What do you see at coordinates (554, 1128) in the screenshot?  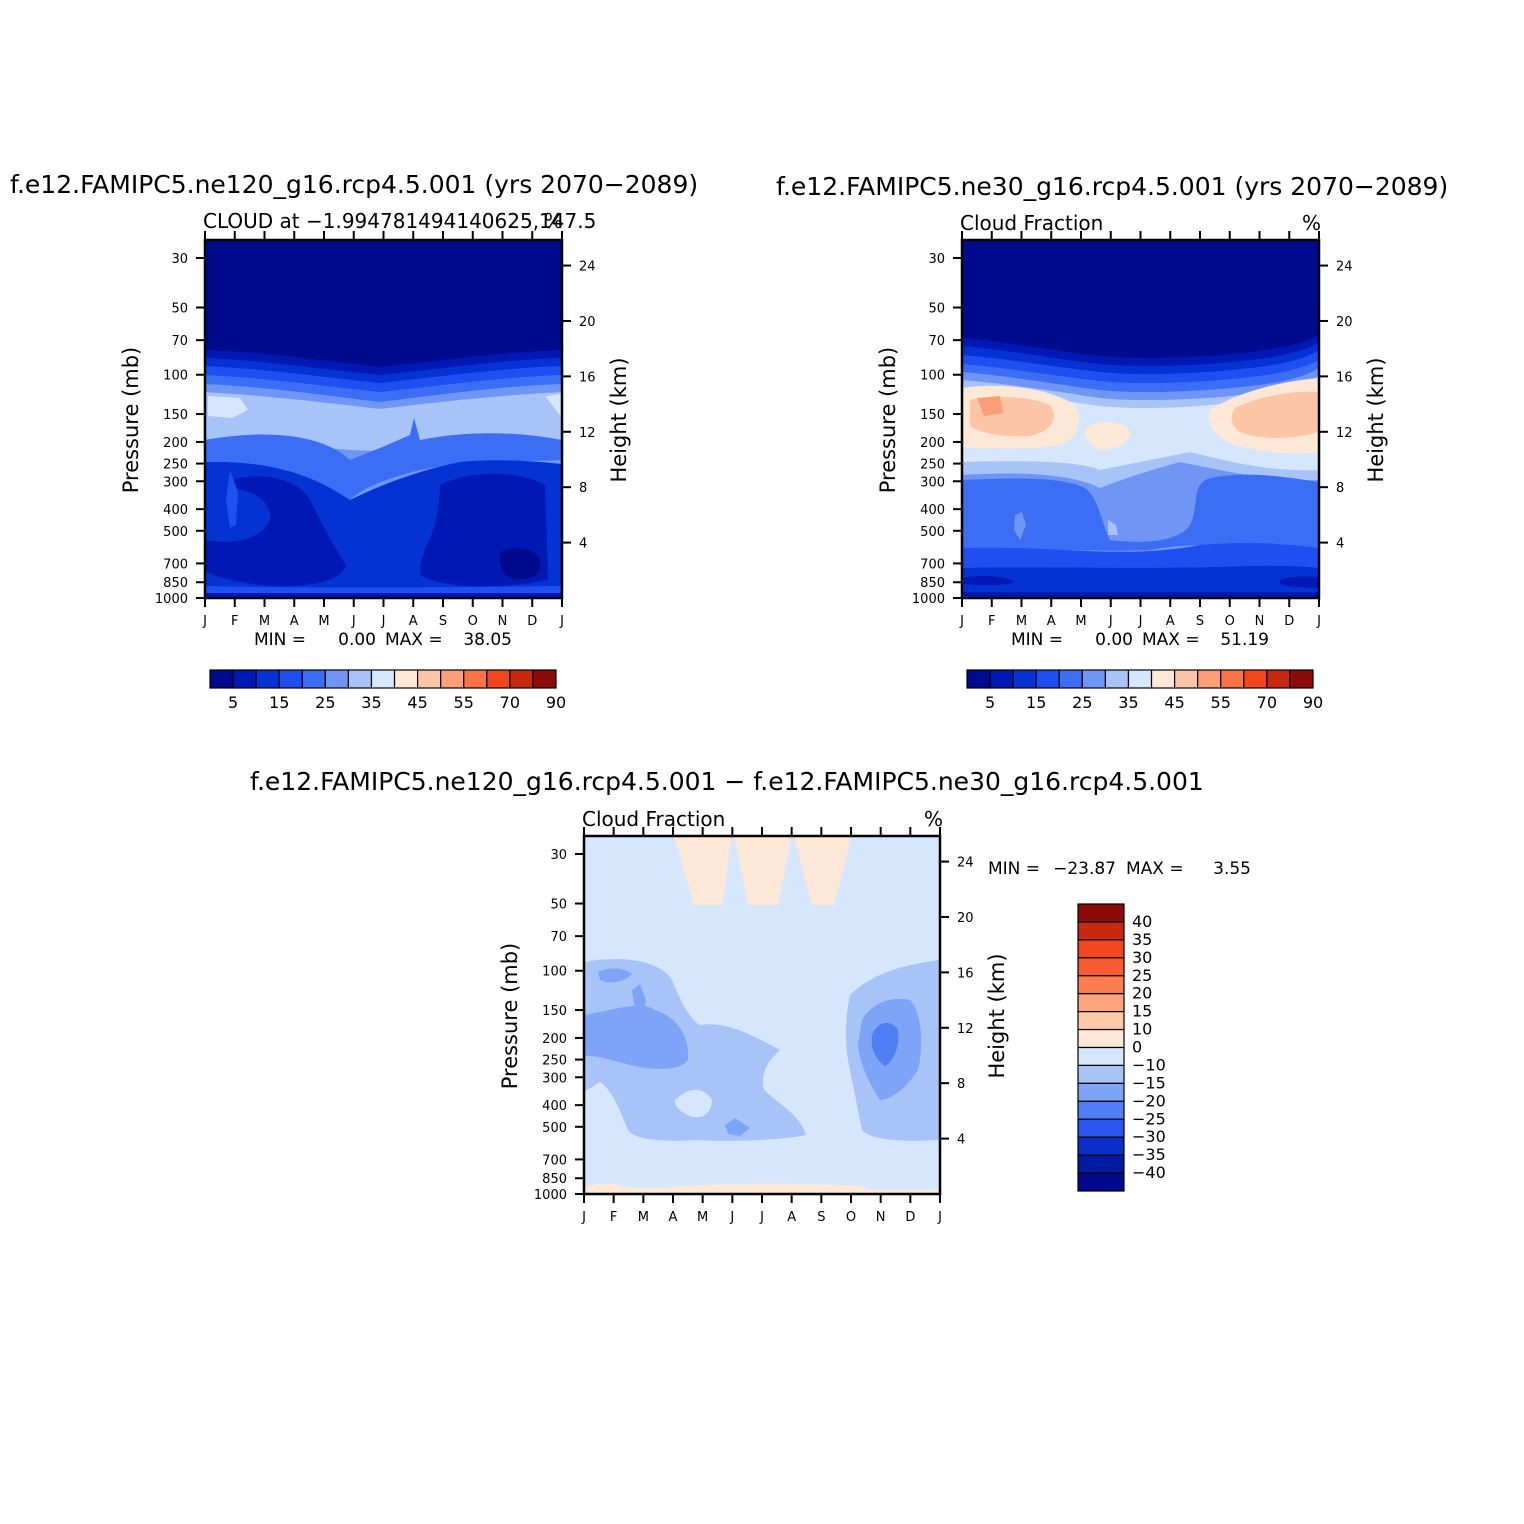 I see `y-tick-label: 500` at bounding box center [554, 1128].